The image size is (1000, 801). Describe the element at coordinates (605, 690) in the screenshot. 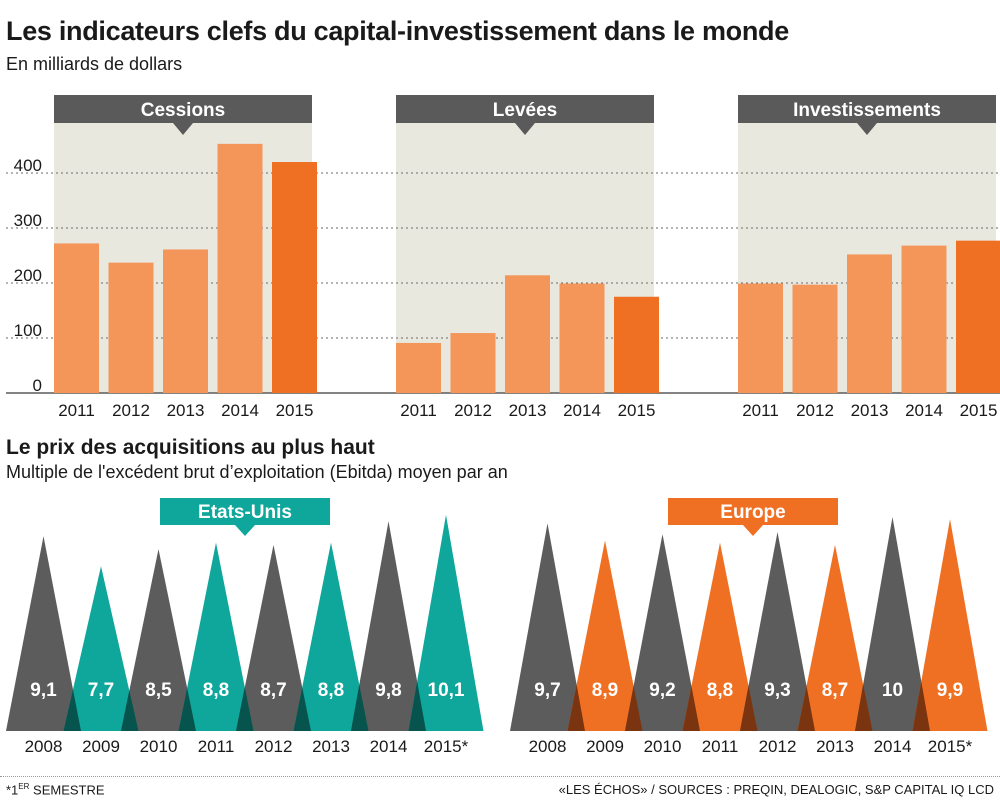

I see `value-label: 8,9` at that location.